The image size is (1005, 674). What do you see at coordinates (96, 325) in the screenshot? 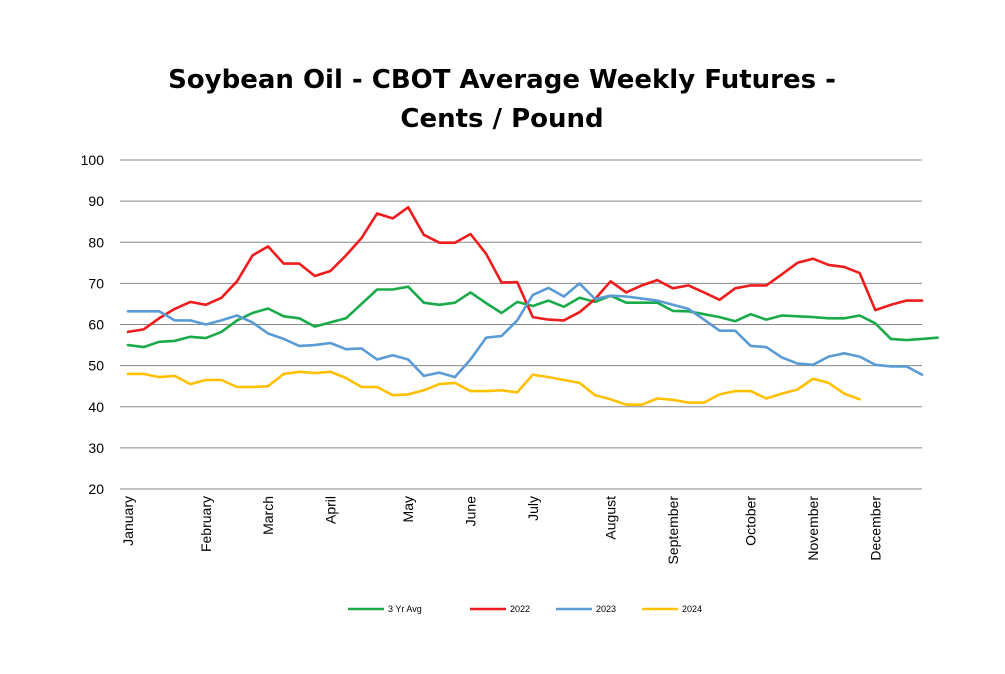
I see `y-tick-label: 60` at bounding box center [96, 325].